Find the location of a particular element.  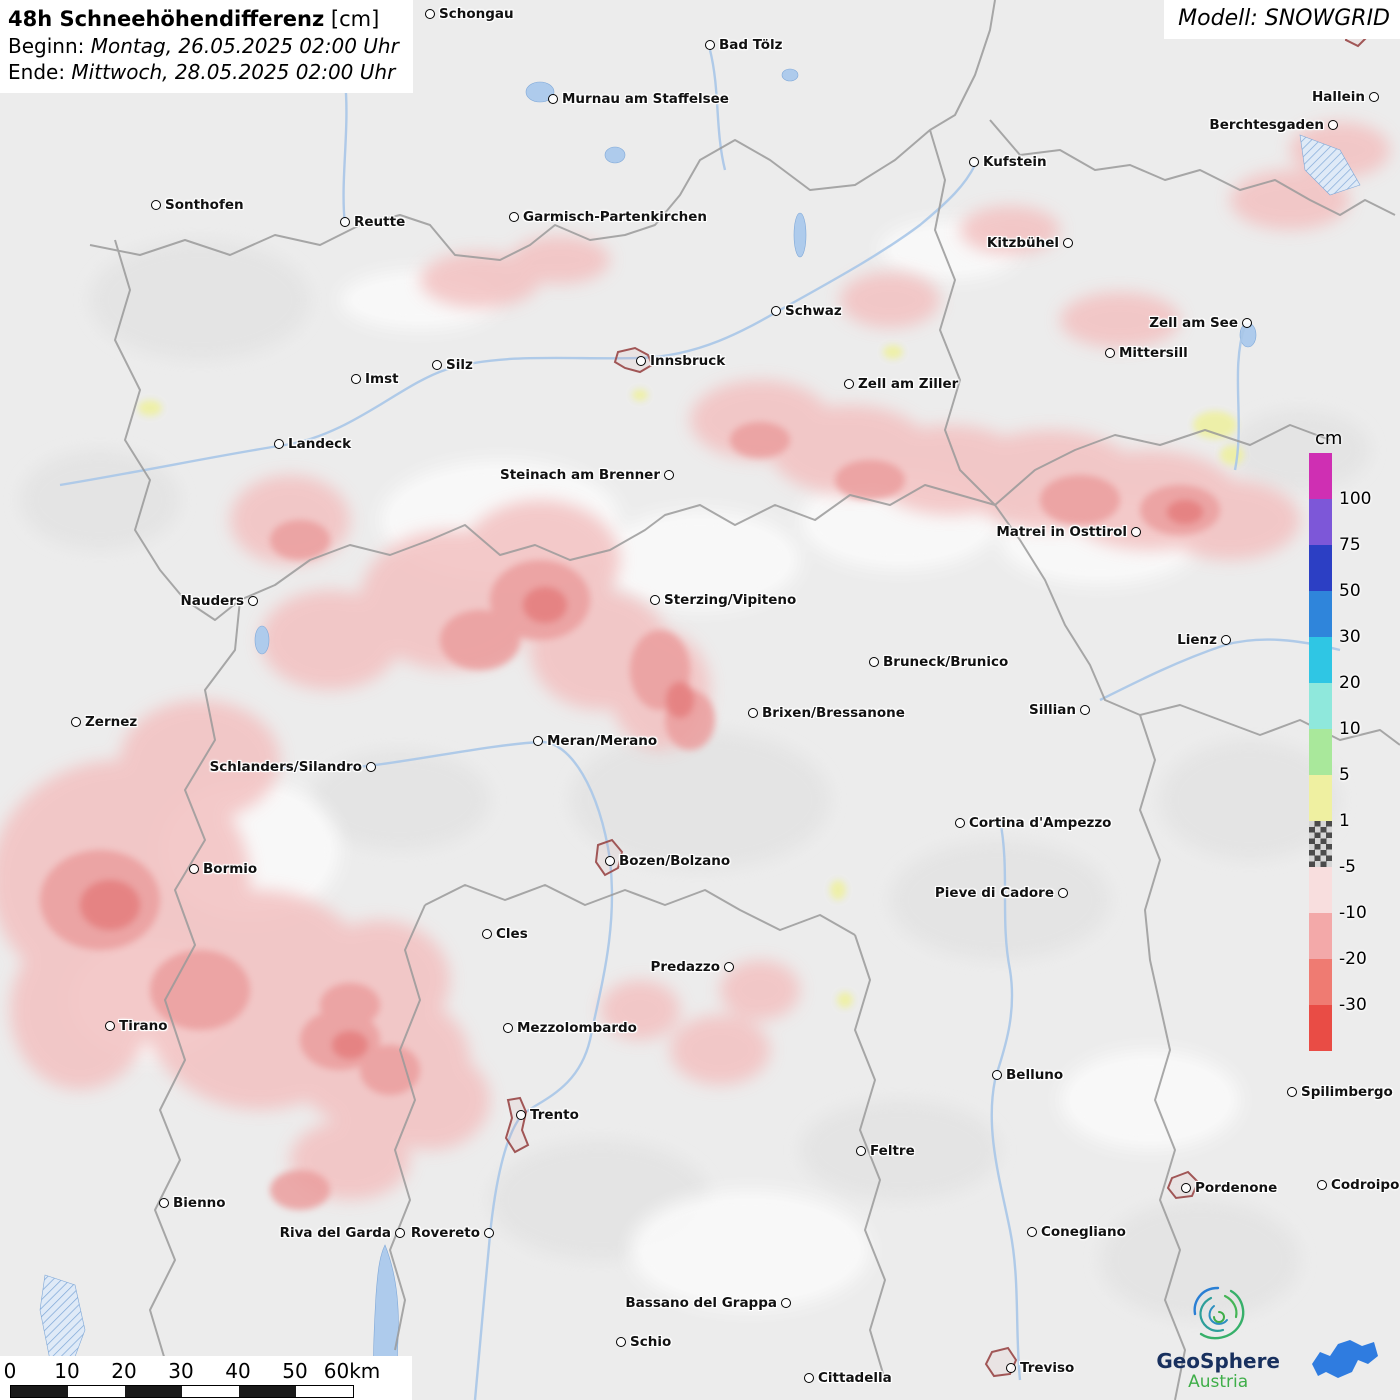

legend-tick-label: 75 is located at coordinates (1350, 545).